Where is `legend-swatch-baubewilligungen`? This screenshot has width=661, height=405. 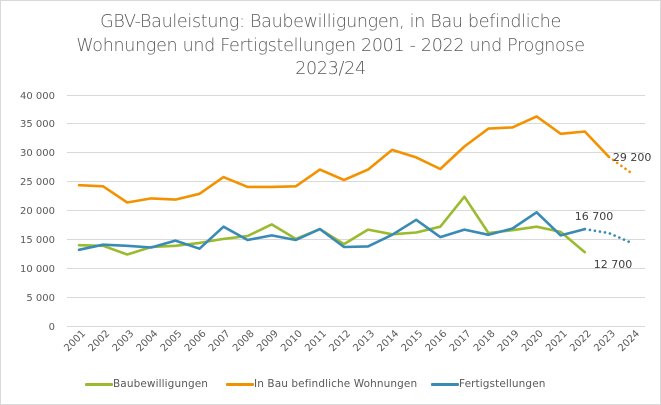
legend-swatch-baubewilligungen is located at coordinates (99, 384).